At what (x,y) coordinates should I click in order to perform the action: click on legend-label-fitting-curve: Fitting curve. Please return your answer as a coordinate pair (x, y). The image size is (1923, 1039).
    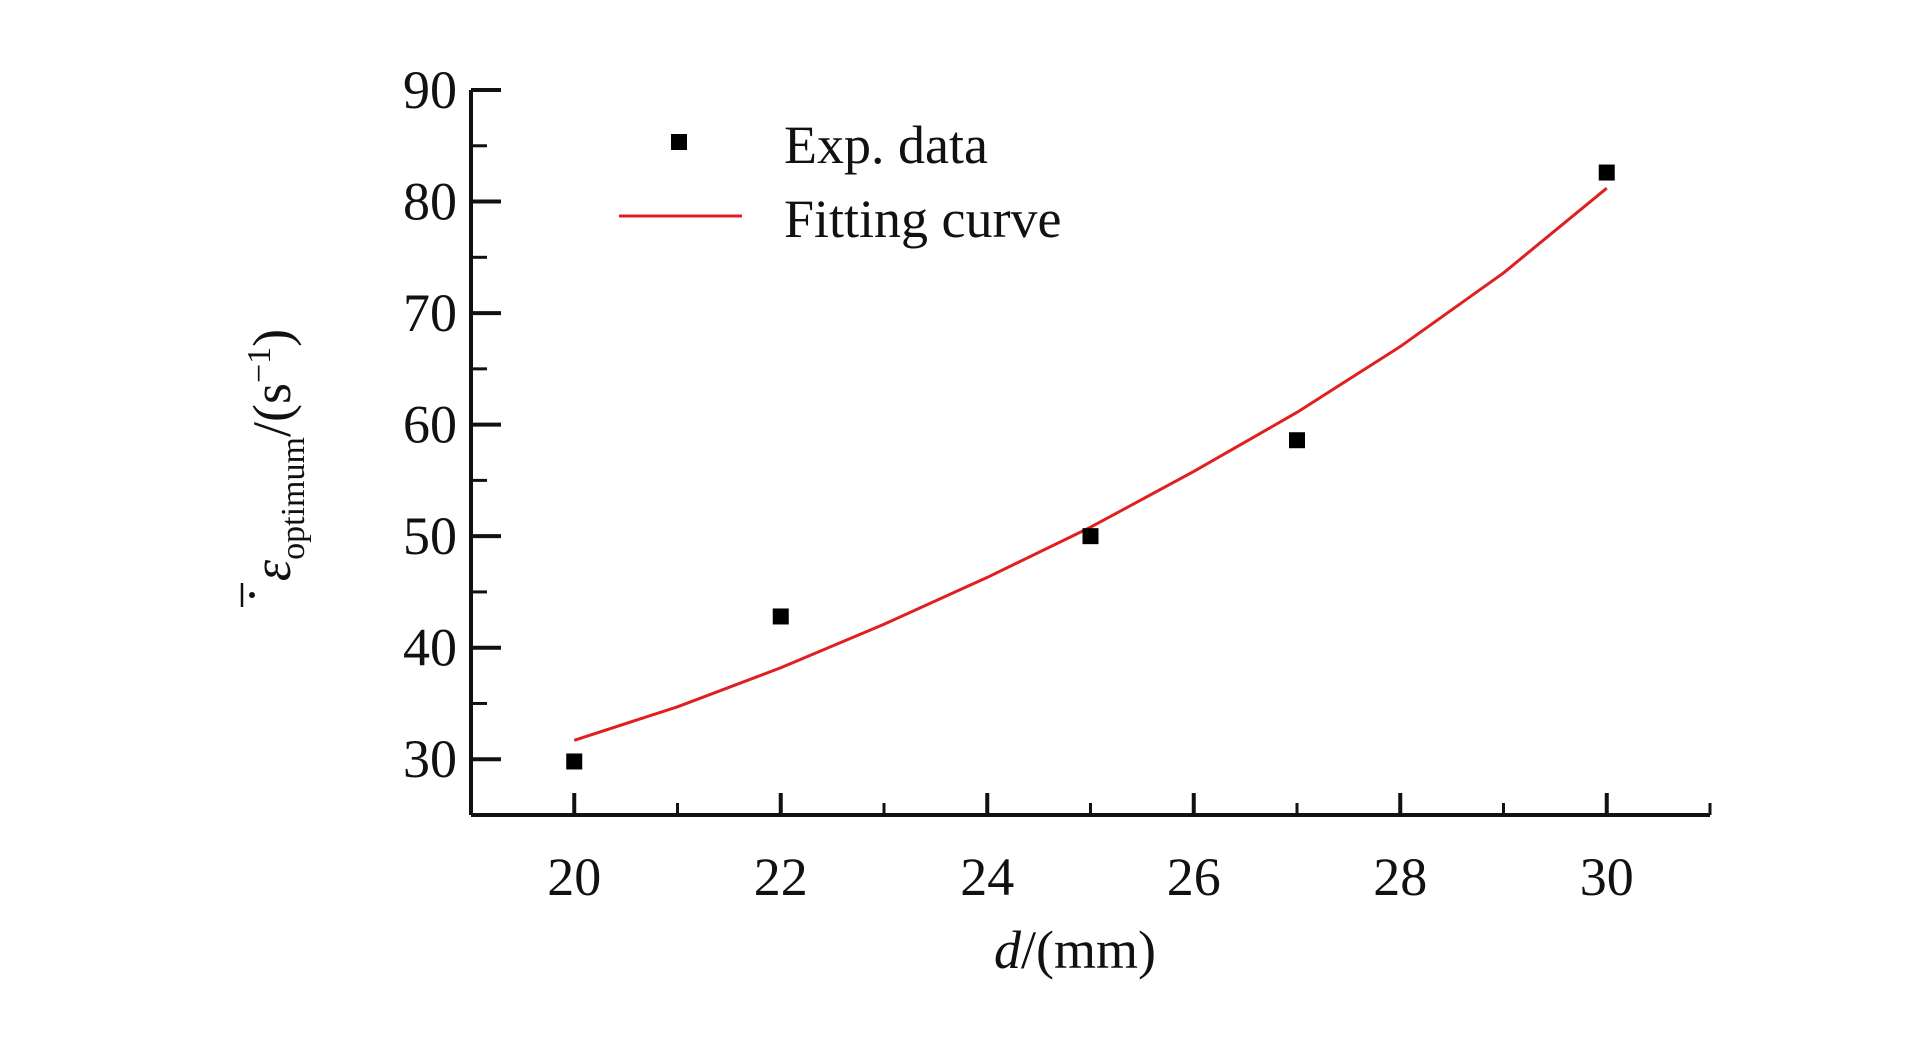
    Looking at the image, I should click on (922, 219).